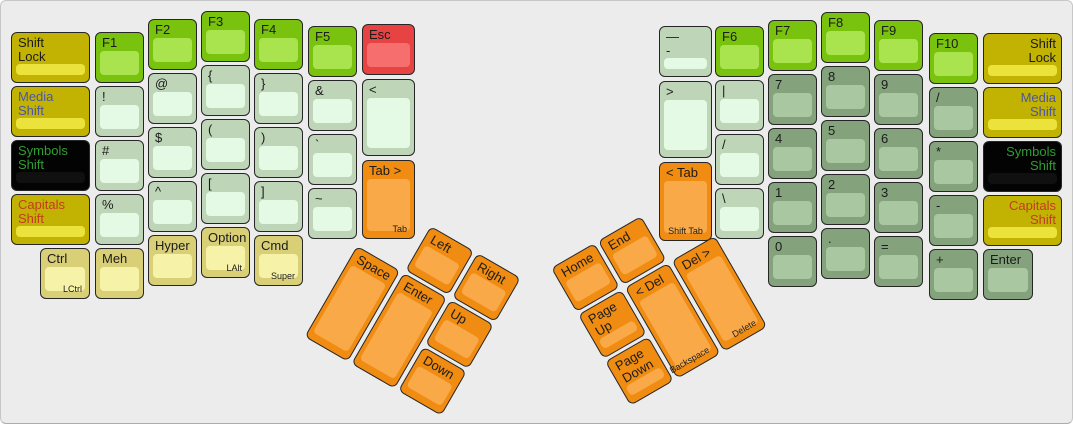 This screenshot has height=424, width=1073. What do you see at coordinates (278, 98) in the screenshot?
I see `key-close-brace: }` at bounding box center [278, 98].